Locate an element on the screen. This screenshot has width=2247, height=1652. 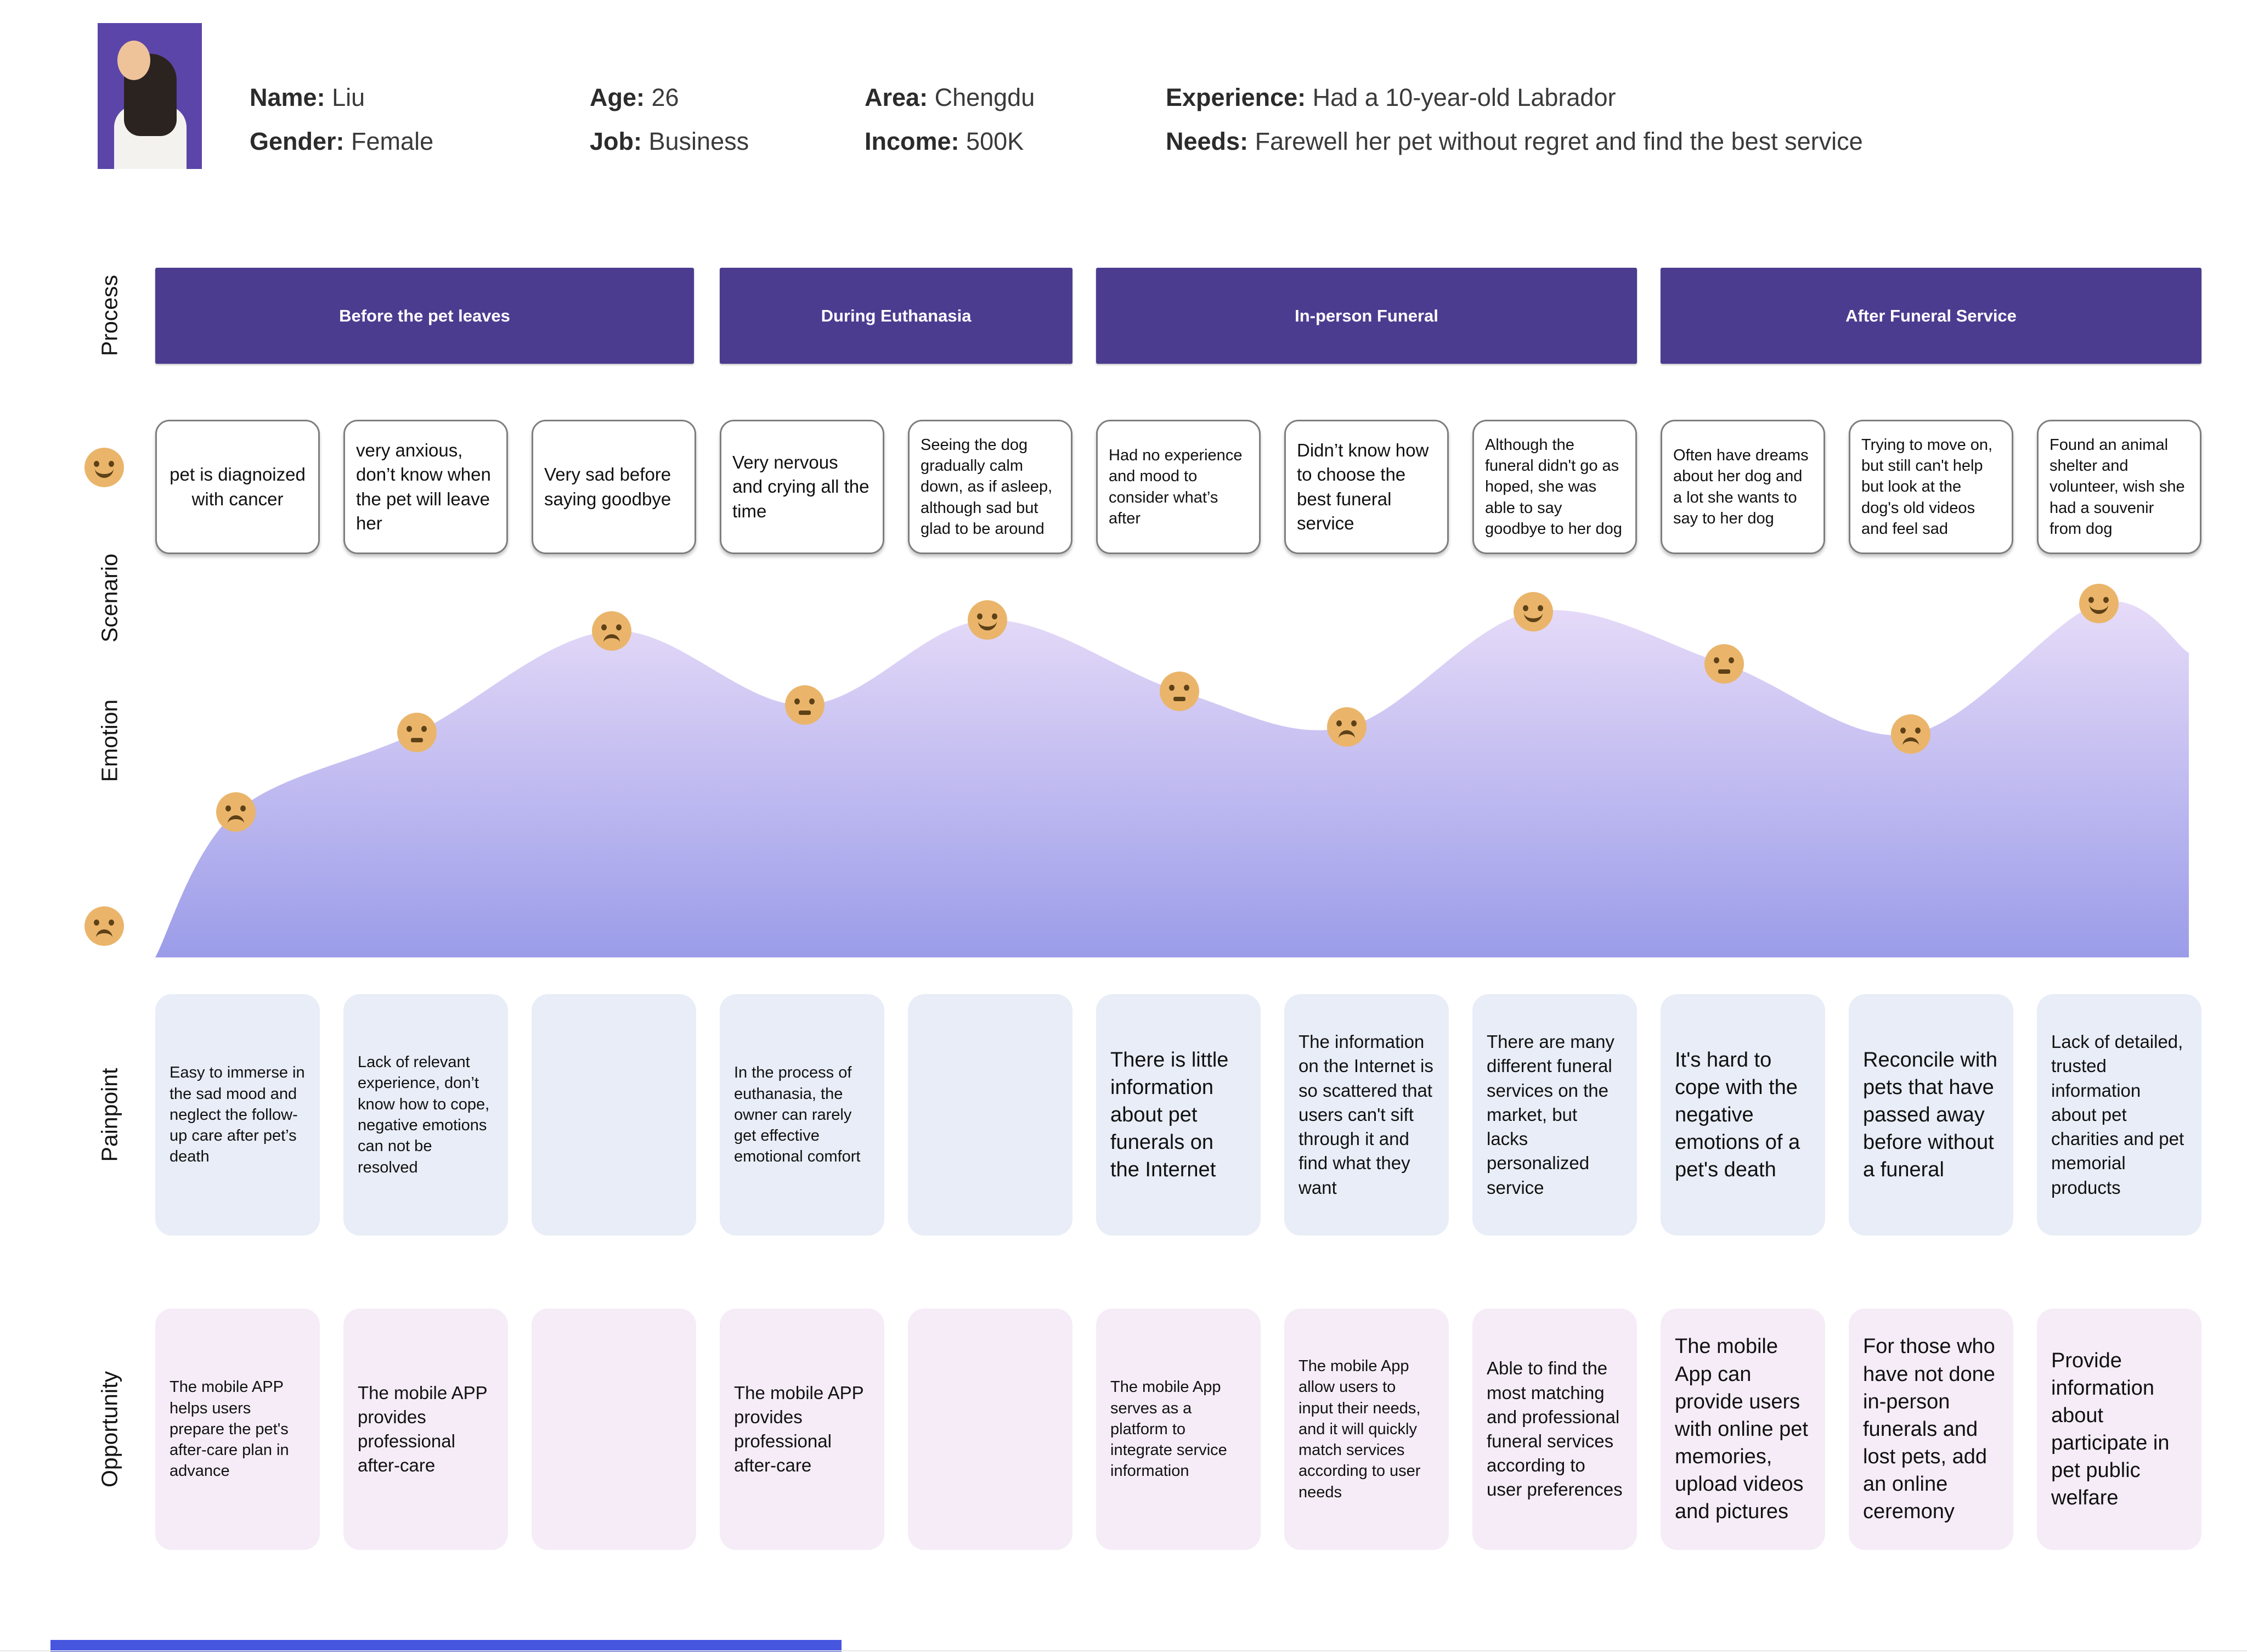
persona-income-value: 500K is located at coordinates (995, 141).